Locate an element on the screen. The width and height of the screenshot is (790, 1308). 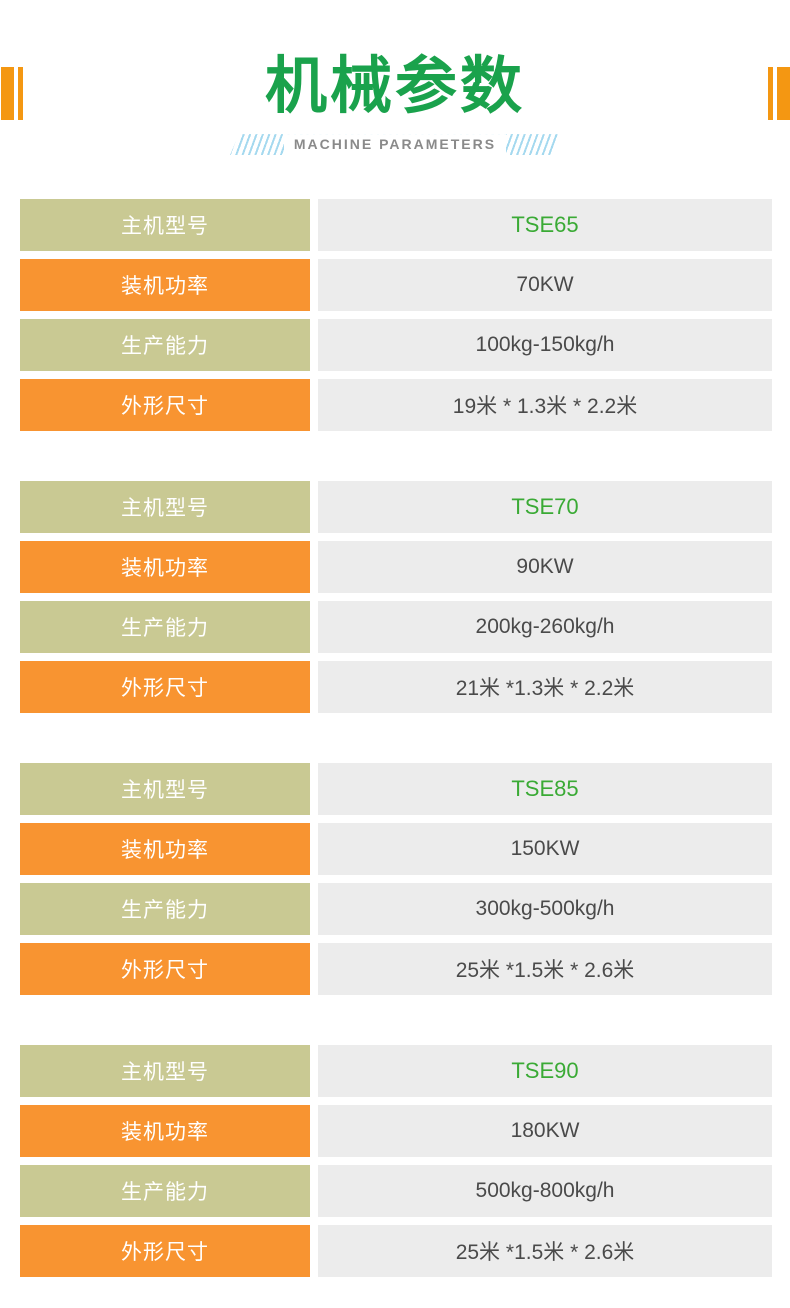
table-row-power: 装机功率 70KW is located at coordinates (396, 285).